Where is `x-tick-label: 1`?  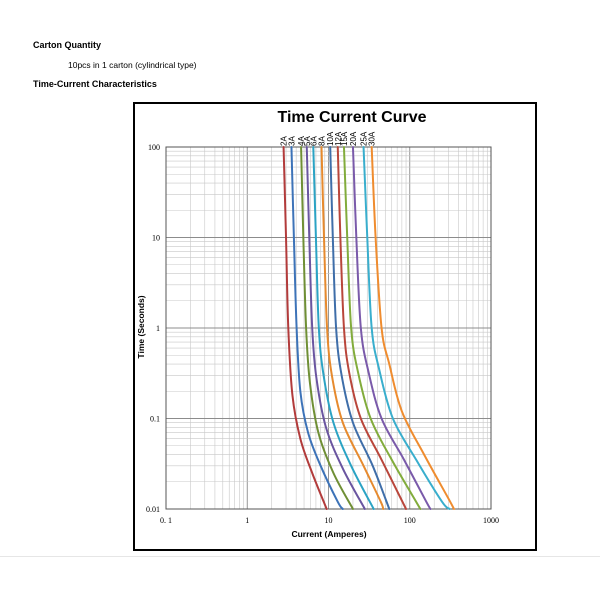
x-tick-label: 1 is located at coordinates (247, 520).